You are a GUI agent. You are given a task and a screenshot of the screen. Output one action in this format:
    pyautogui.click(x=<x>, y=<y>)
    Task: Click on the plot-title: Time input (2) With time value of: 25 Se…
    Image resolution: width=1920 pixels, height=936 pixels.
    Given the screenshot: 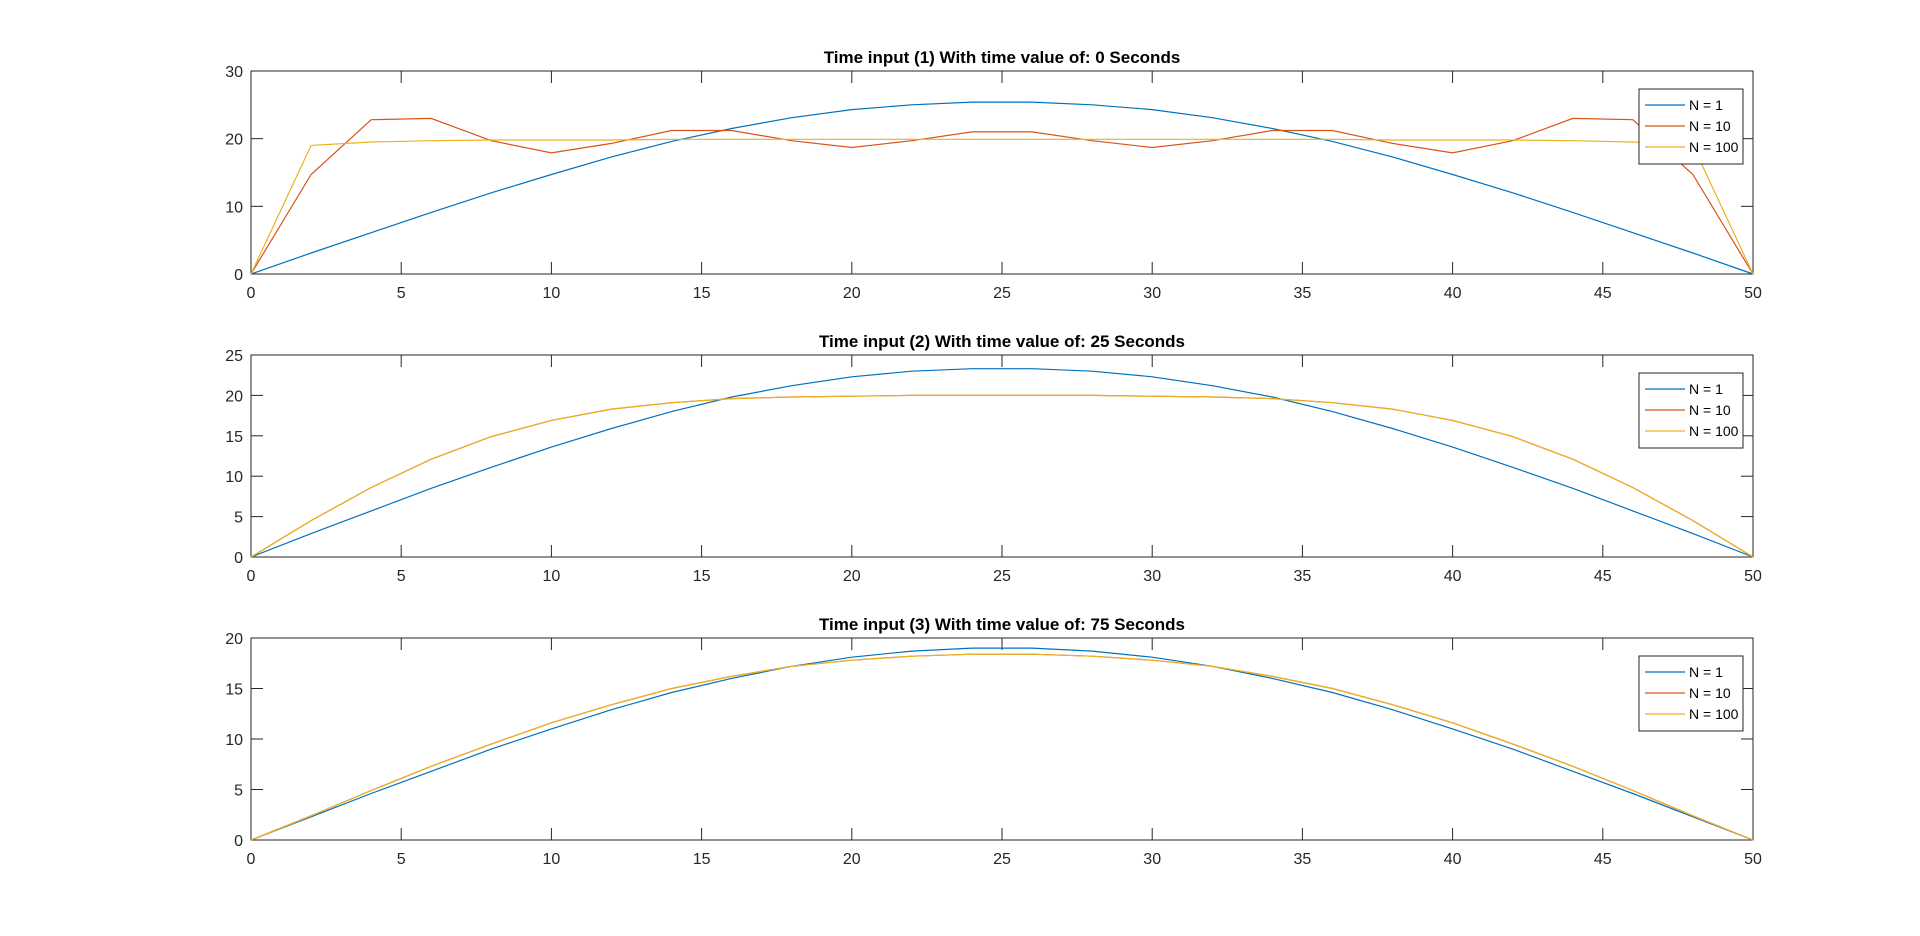 What is the action you would take?
    pyautogui.click(x=1002, y=341)
    